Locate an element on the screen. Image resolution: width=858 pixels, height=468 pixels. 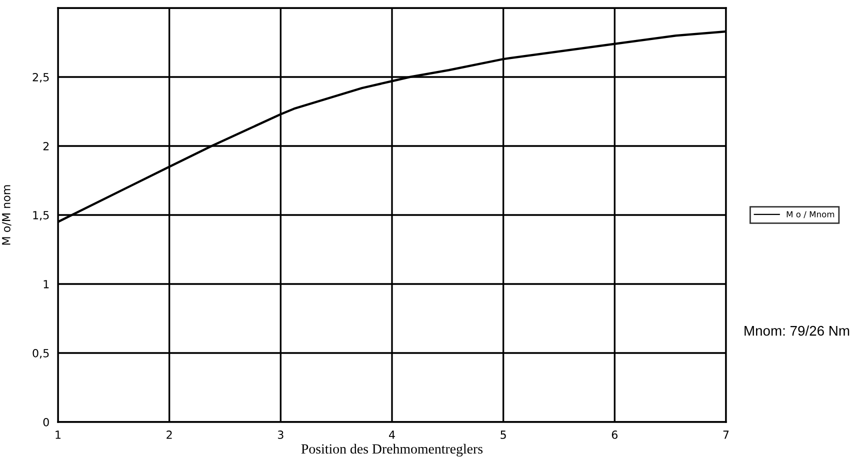
text: Mnom: 79/26 Nm is located at coordinates (797, 331).